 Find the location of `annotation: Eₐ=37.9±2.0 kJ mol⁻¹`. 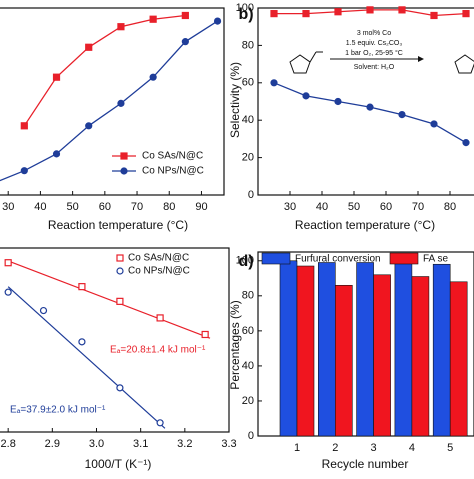

annotation: Eₐ=37.9±2.0 kJ mol⁻¹ is located at coordinates (58, 410).